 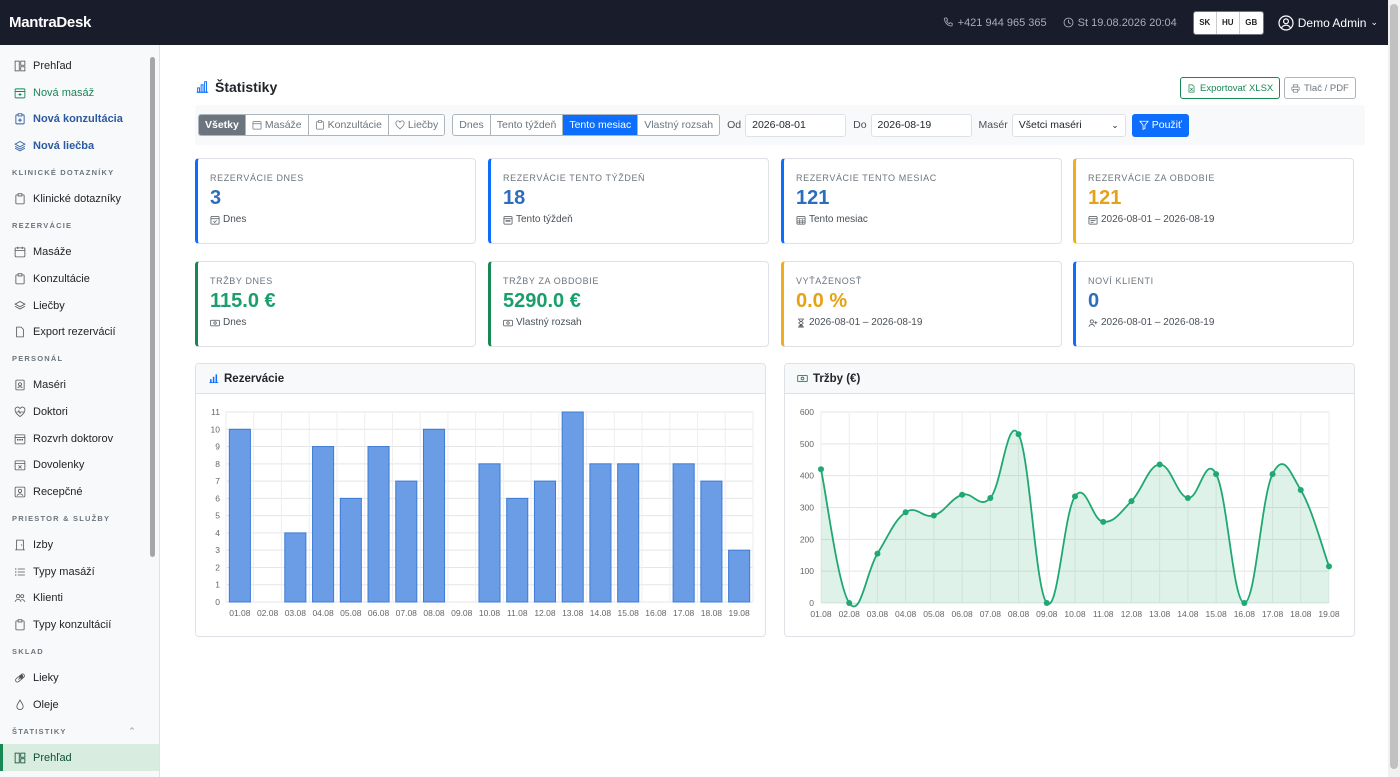 What do you see at coordinates (1068, 125) in the screenshot?
I see `masseur-select: Všetci maséri ⌄` at bounding box center [1068, 125].